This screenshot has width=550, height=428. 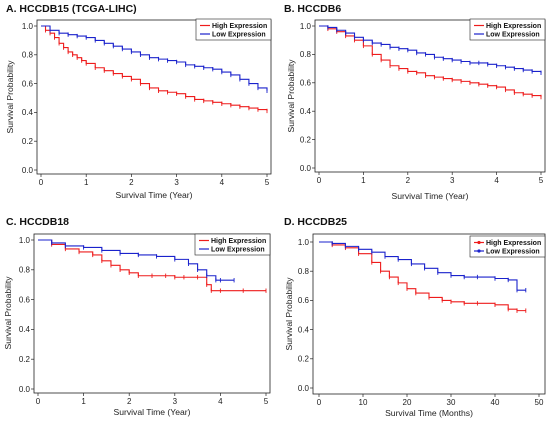 What do you see at coordinates (222, 182) in the screenshot?
I see `panel-a-xtick-label-4: 4` at bounding box center [222, 182].